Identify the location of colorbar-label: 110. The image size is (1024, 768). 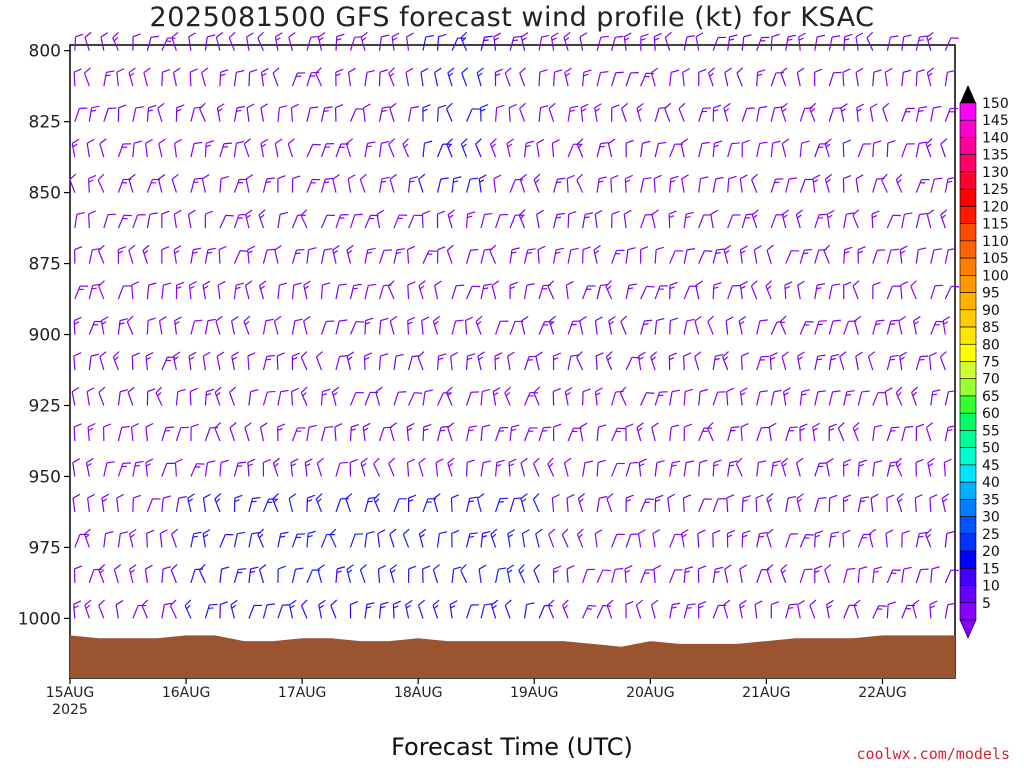
(995, 242).